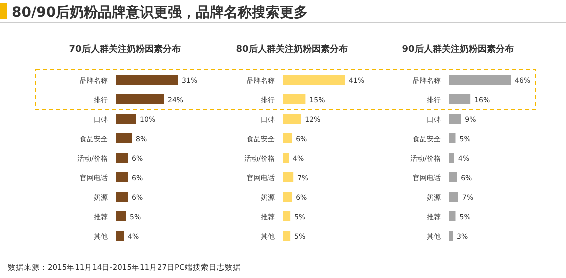 The image size is (566, 278). Describe the element at coordinates (160, 12) in the screenshot. I see `text: 80/90后奶粉品牌意识更强，品牌名称搜索更多` at that location.